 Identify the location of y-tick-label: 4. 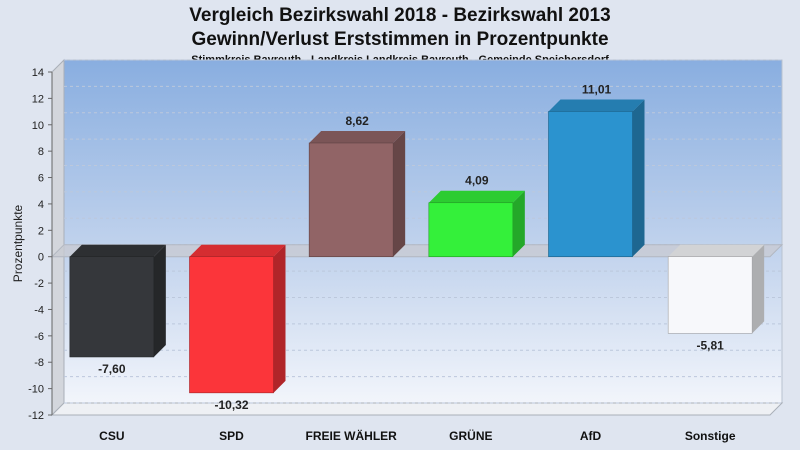
(41, 205).